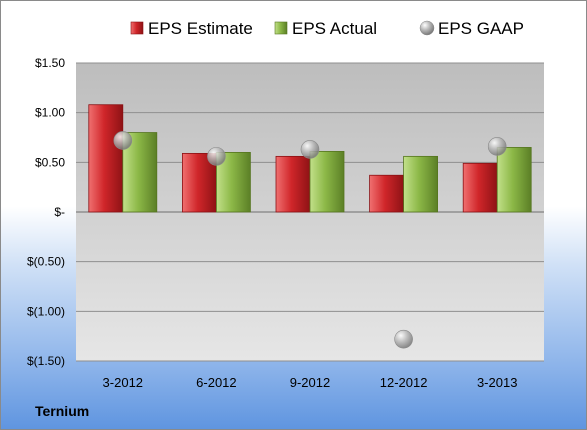  What do you see at coordinates (200, 28) in the screenshot?
I see `legend-label: EPS Estimate` at bounding box center [200, 28].